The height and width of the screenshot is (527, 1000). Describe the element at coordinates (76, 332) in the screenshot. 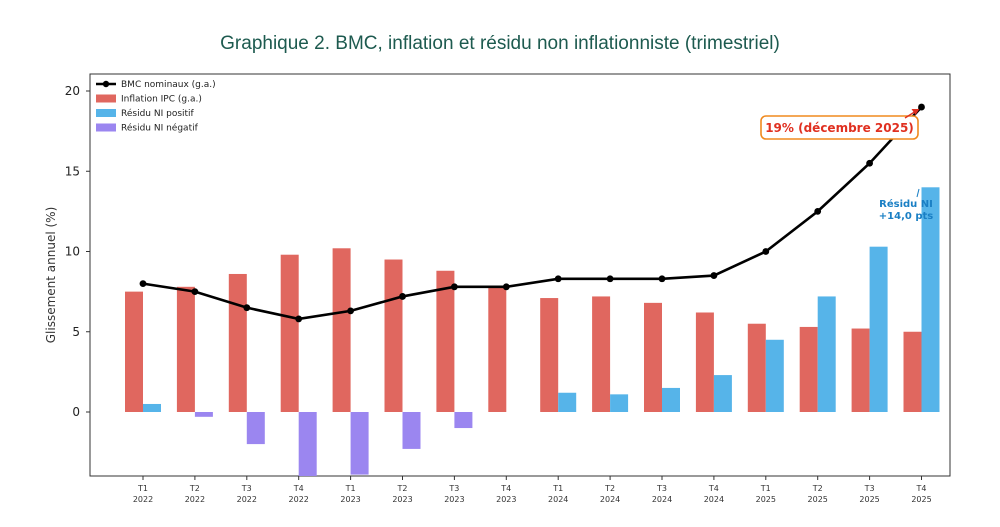

I see `y-tick-label: 5` at that location.